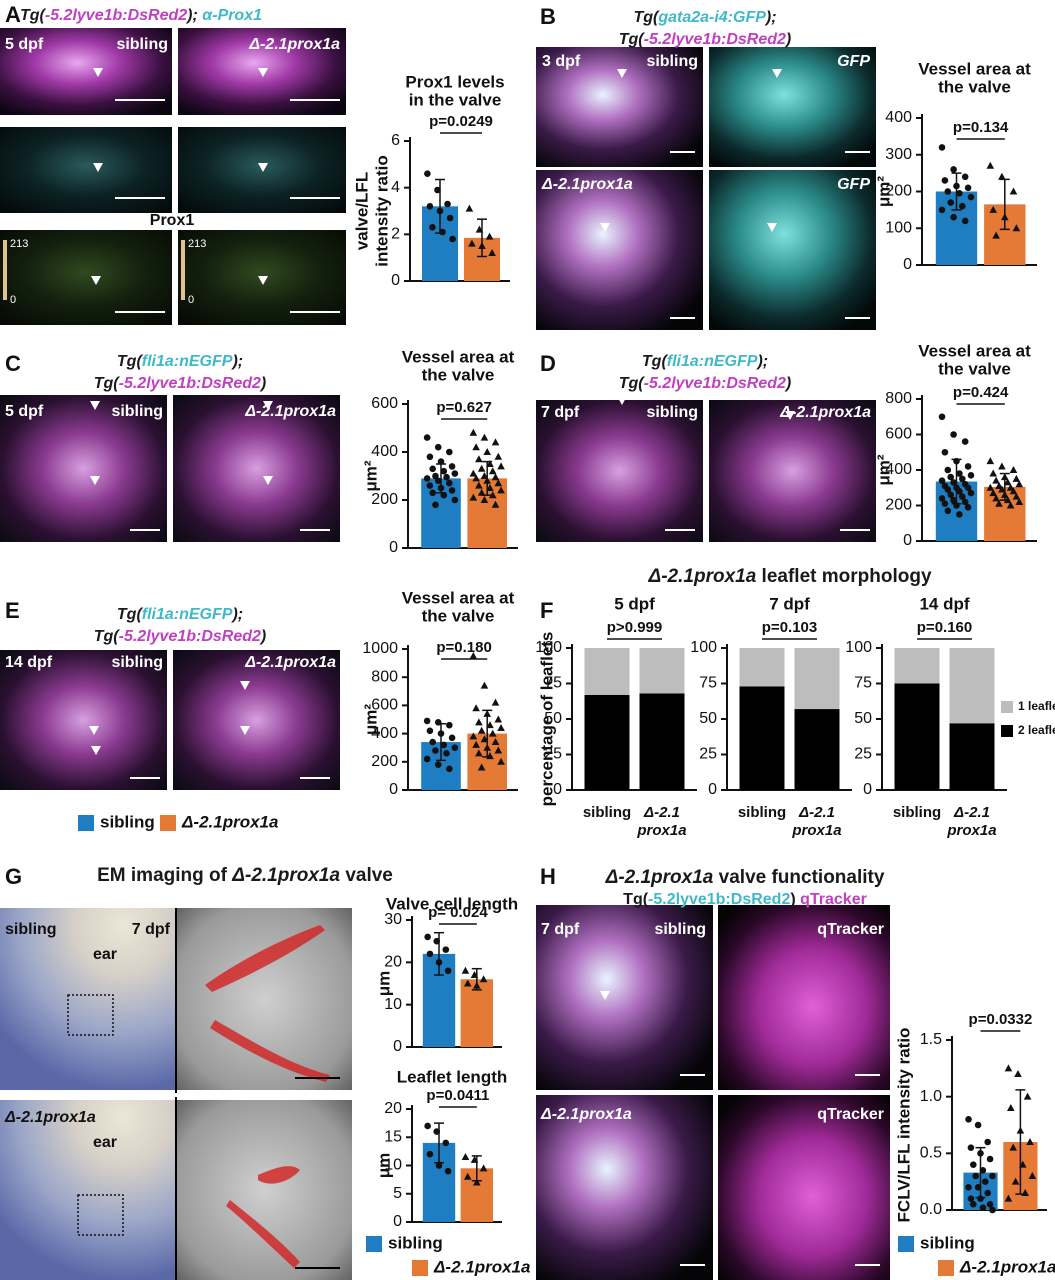 This screenshot has width=1055, height=1280. I want to click on p-value: p=0.134, so click(981, 127).